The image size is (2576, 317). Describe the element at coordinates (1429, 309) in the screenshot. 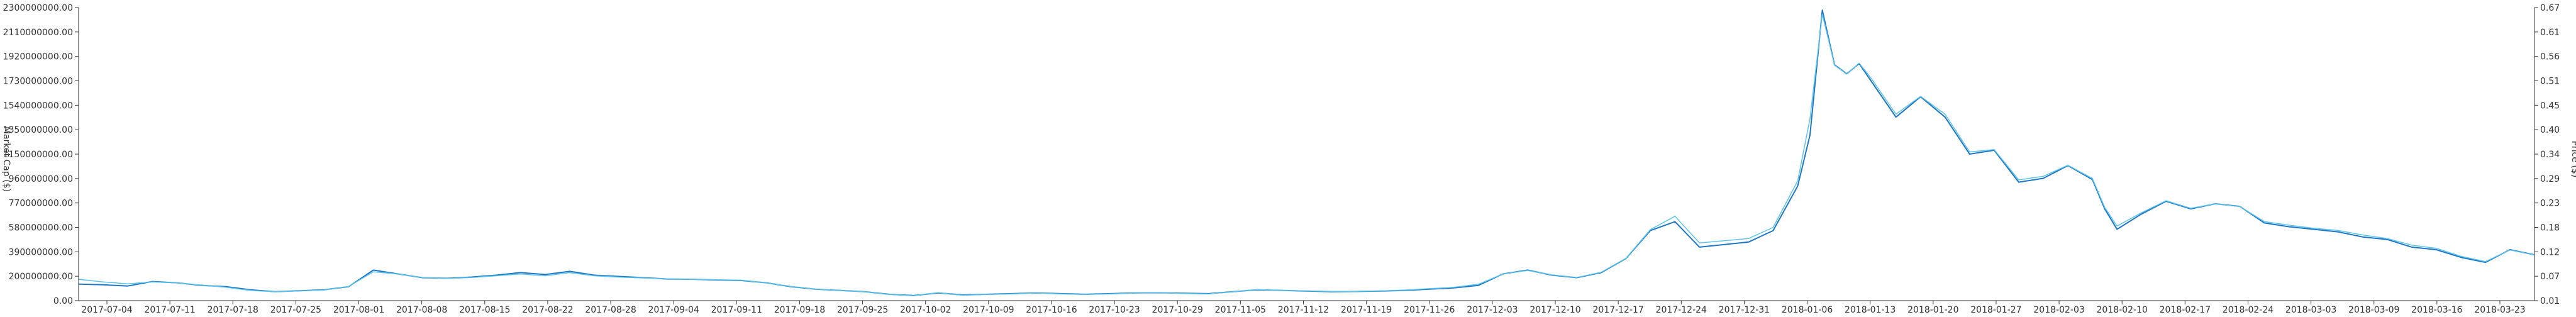

I see `x-tick-label: 2017-11-26` at that location.